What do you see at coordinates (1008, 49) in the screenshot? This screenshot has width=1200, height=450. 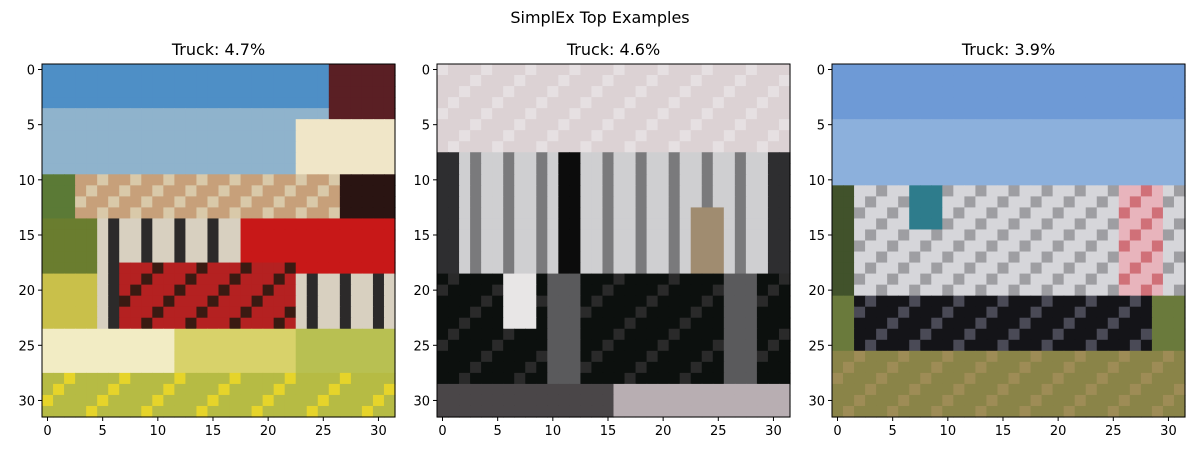 I see `panel-title: Truck: 3.9%` at bounding box center [1008, 49].